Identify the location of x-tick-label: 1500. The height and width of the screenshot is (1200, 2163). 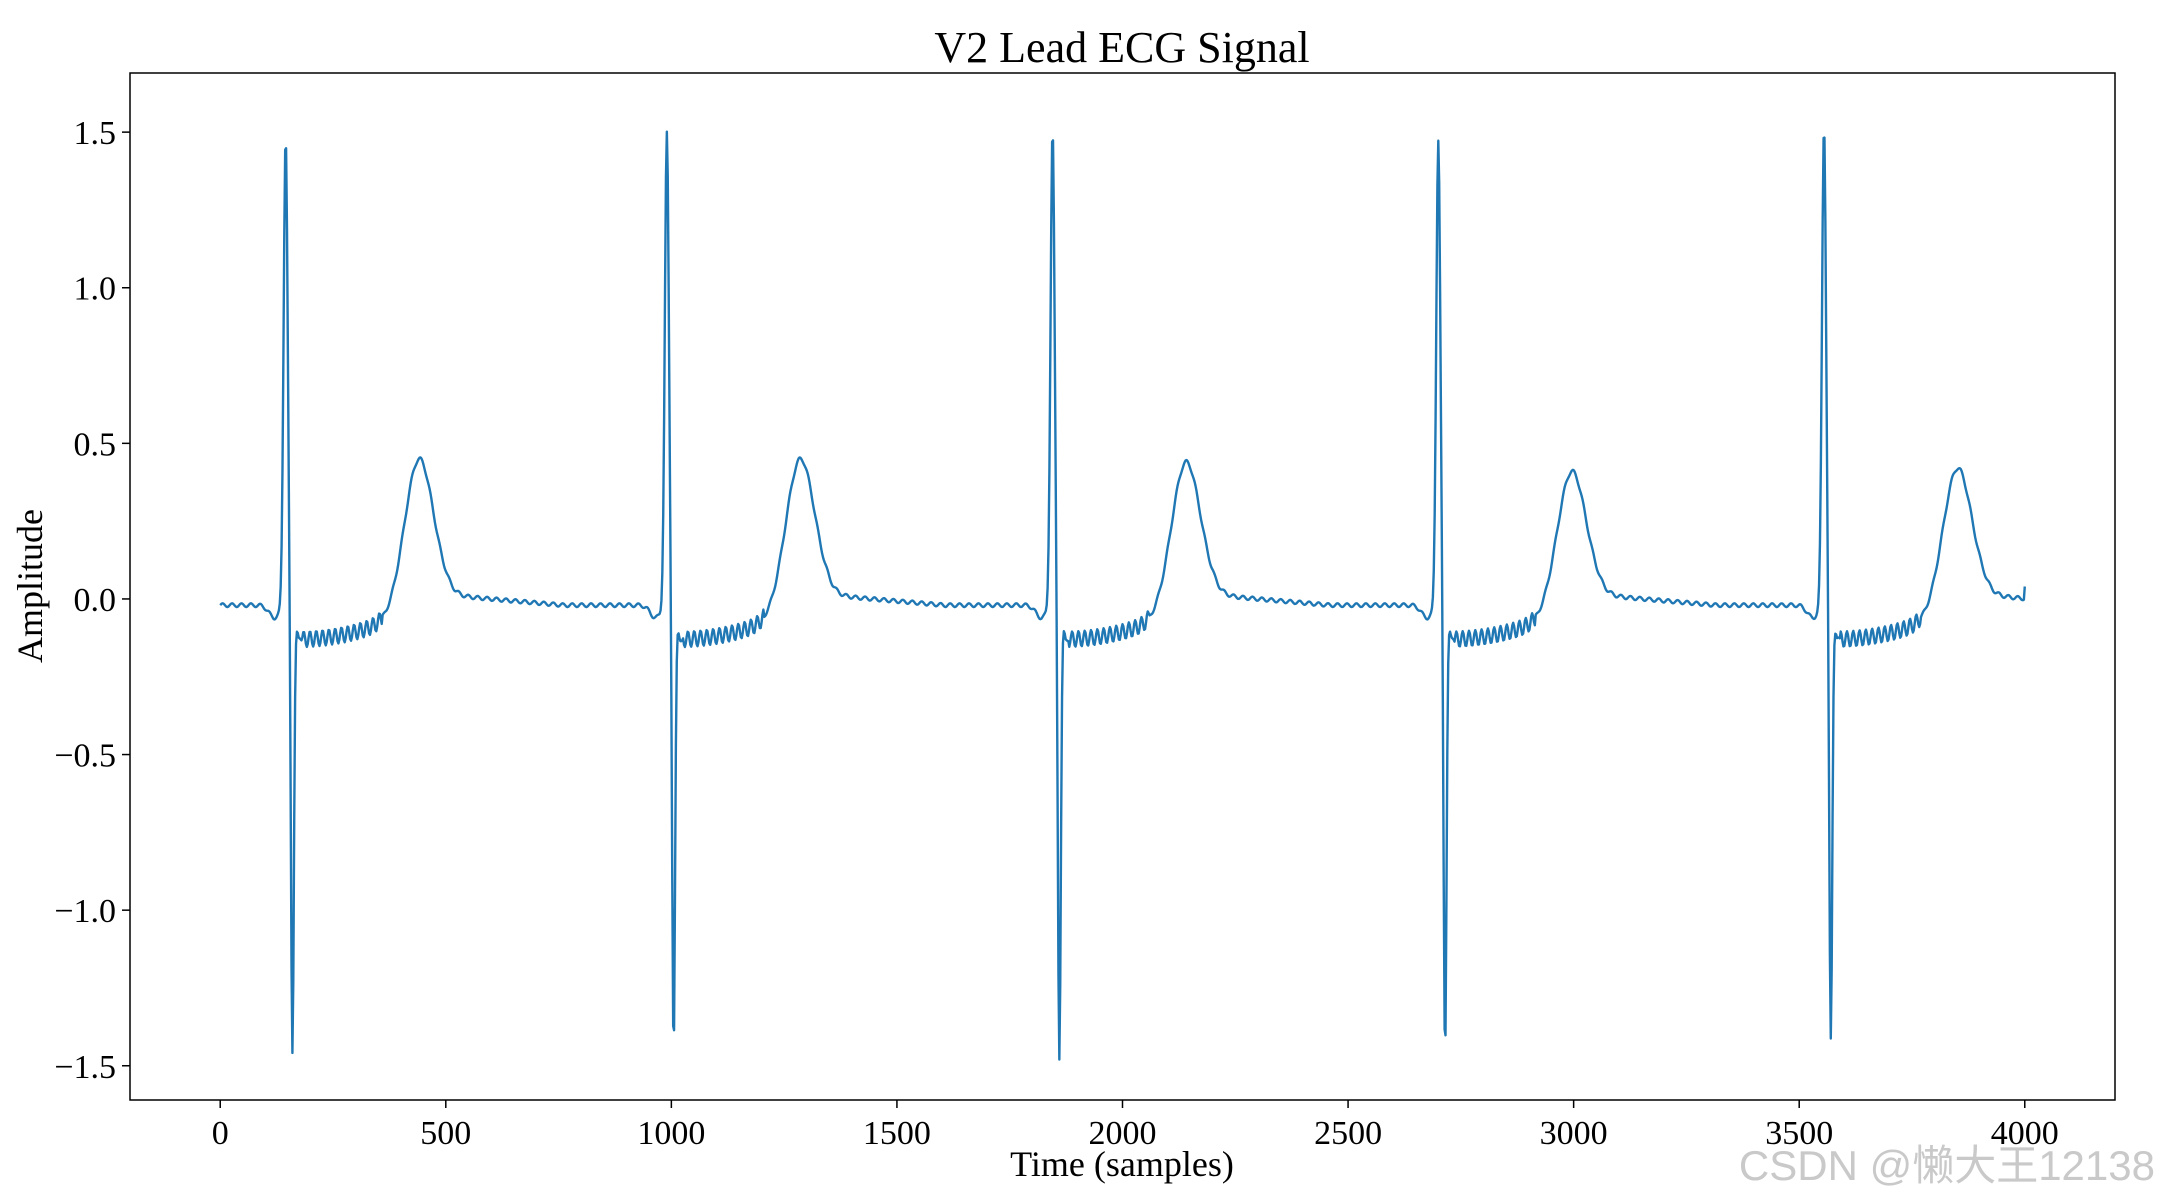
(897, 1133).